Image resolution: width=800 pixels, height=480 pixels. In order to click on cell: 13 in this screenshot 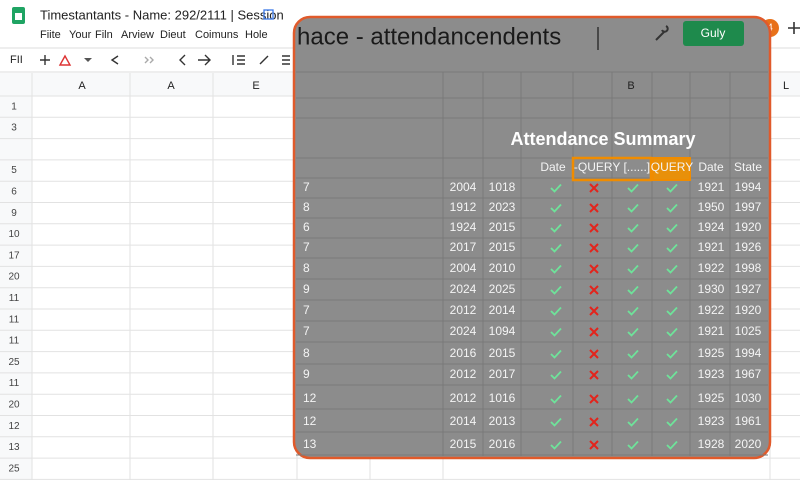, I will do `click(310, 444)`.